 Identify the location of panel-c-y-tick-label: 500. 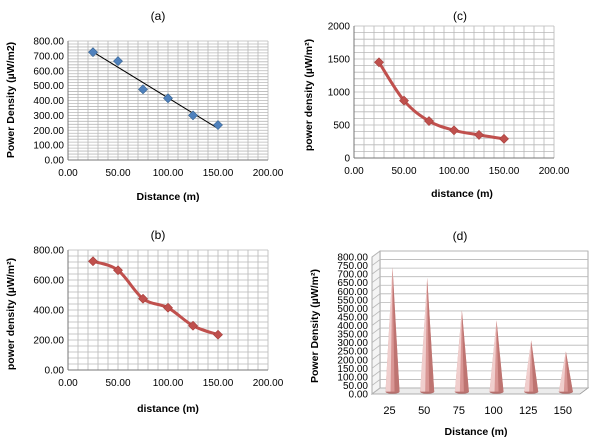
(341, 126).